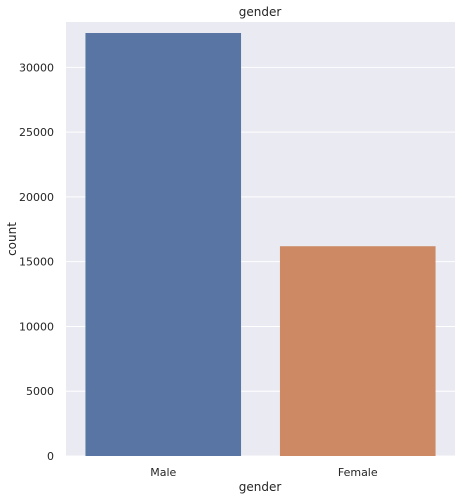  I want to click on y-tick-label: 25000, so click(36, 132).